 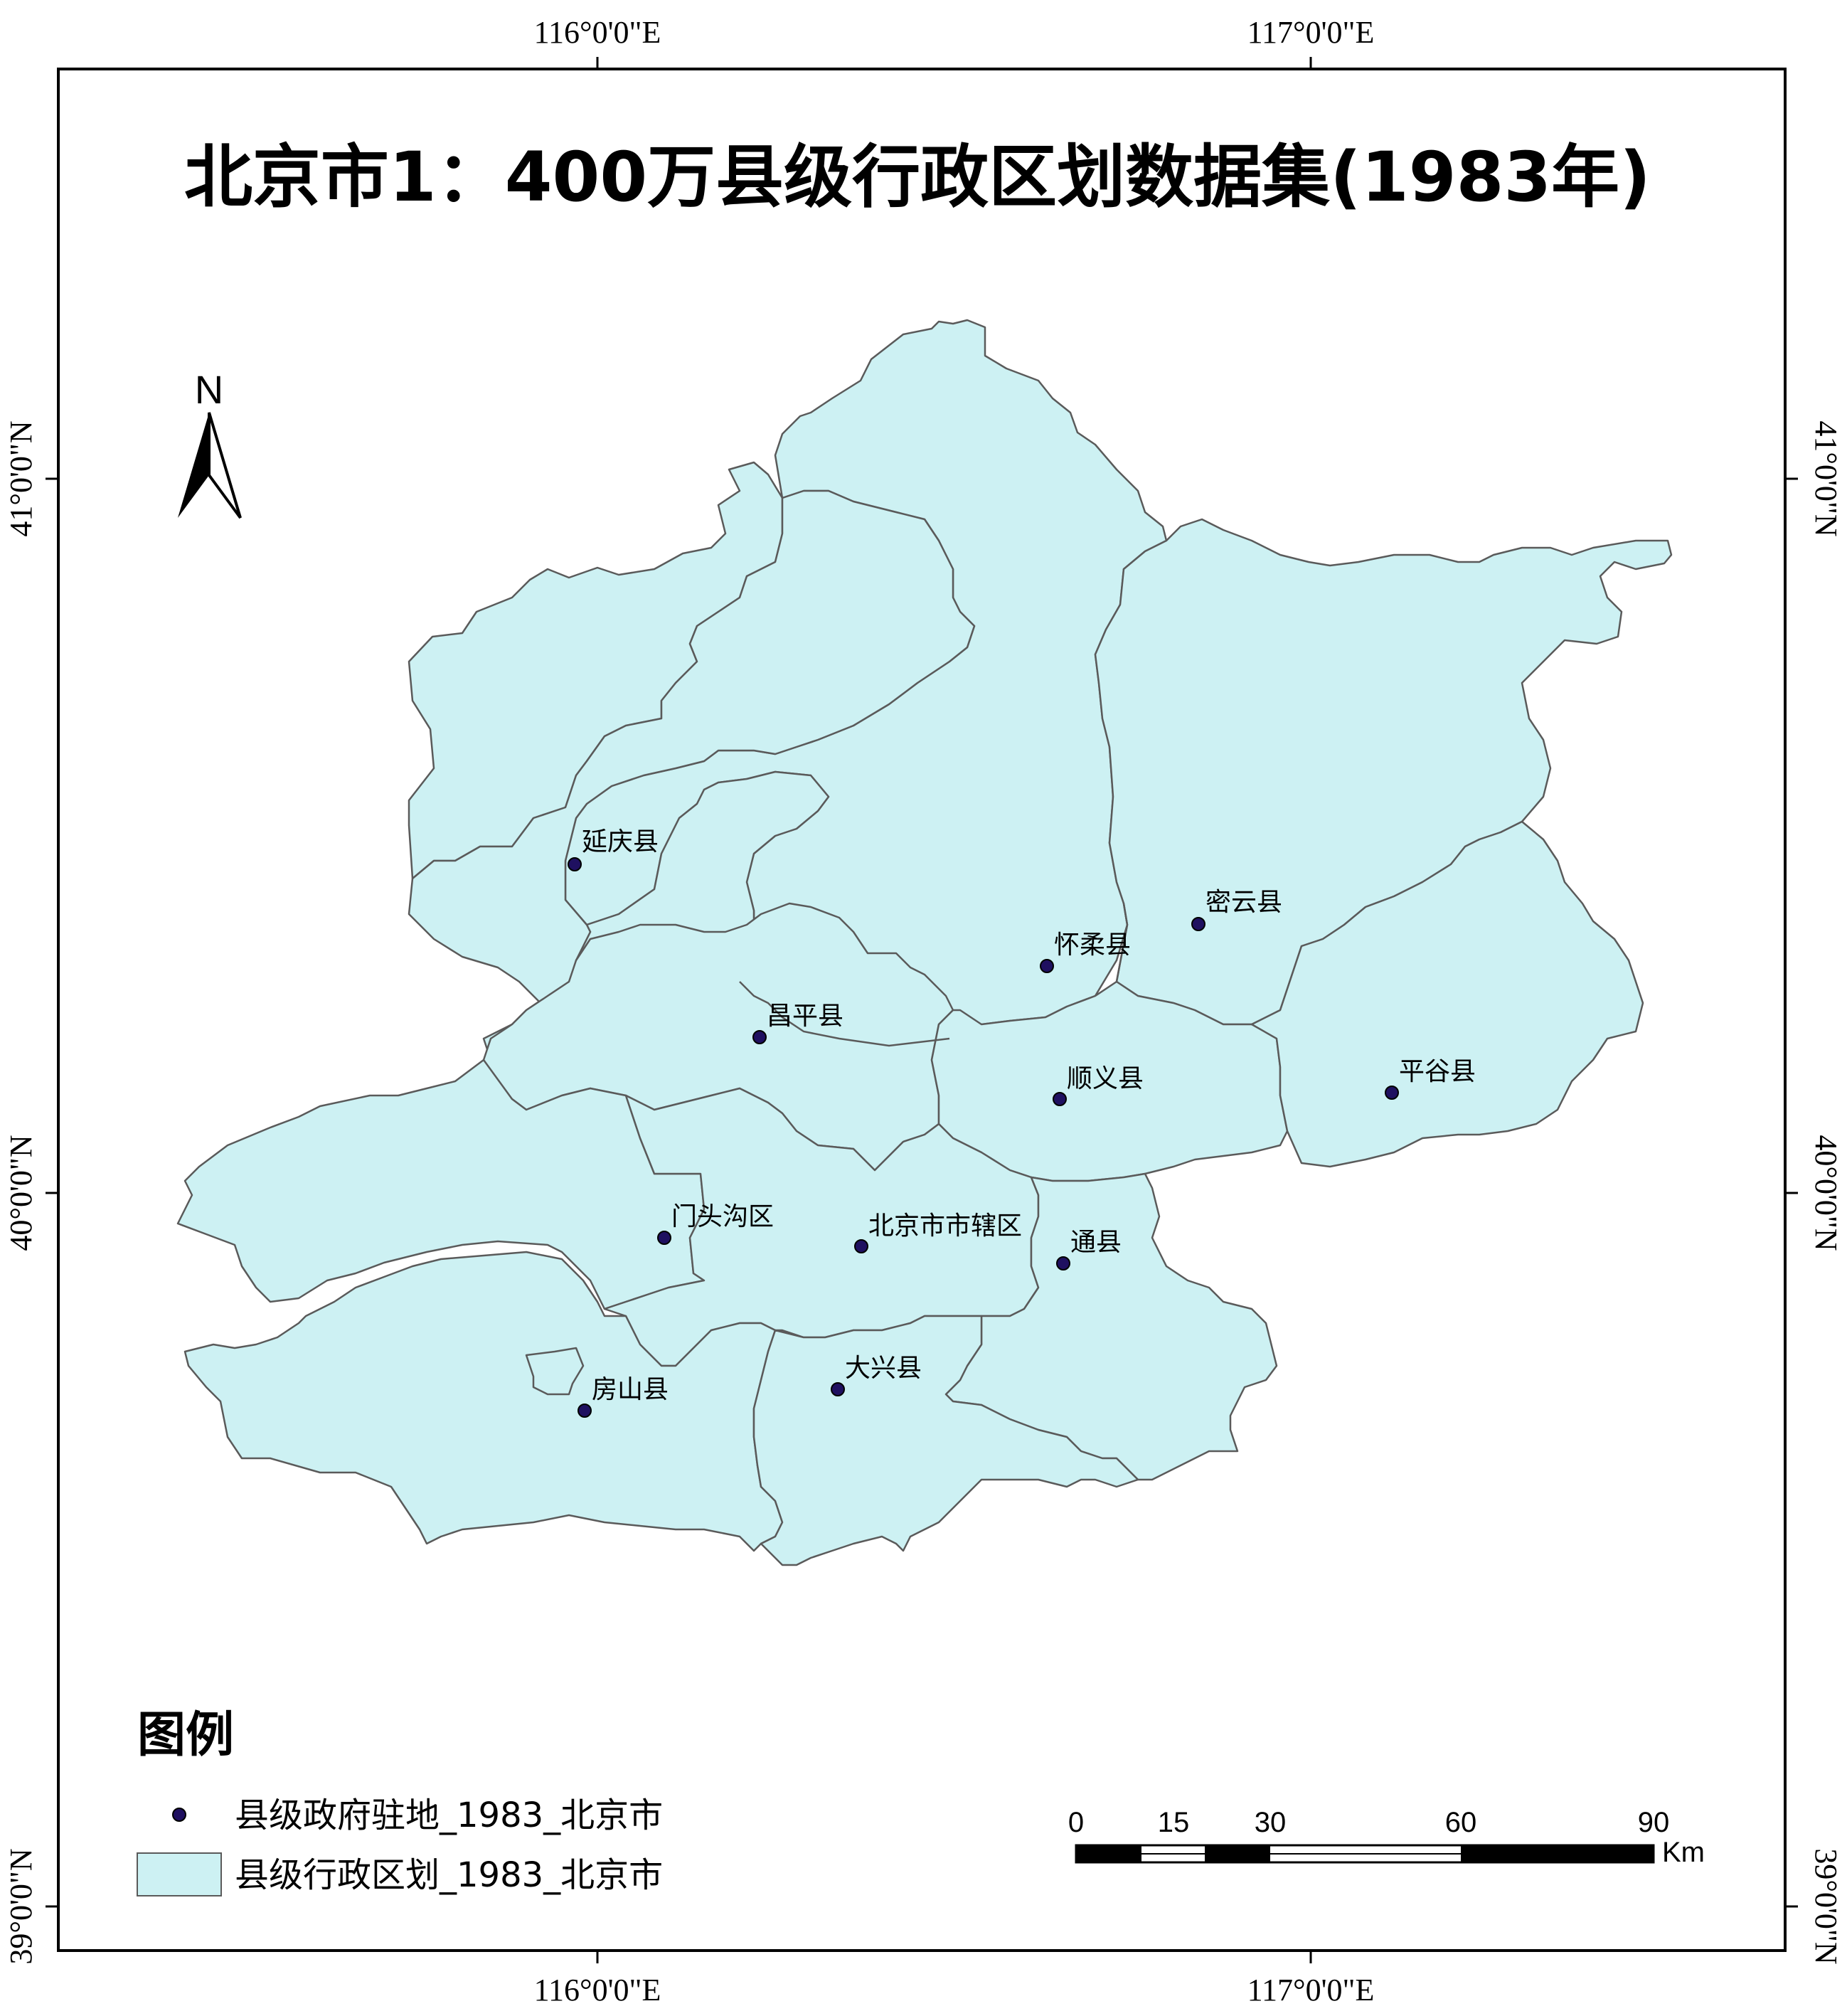 What do you see at coordinates (805, 1016) in the screenshot?
I see `seat-label-changping: 昌平县` at bounding box center [805, 1016].